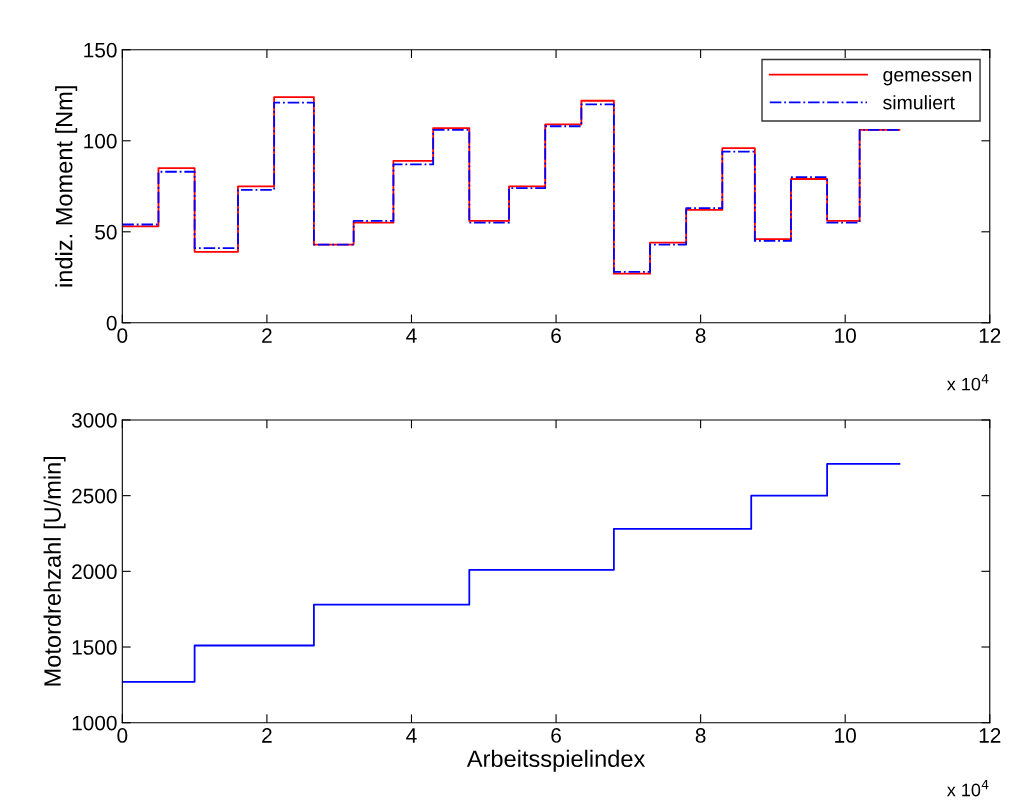 This screenshot has width=1011, height=803. Describe the element at coordinates (919, 102) in the screenshot. I see `series-label: simuliert` at that location.